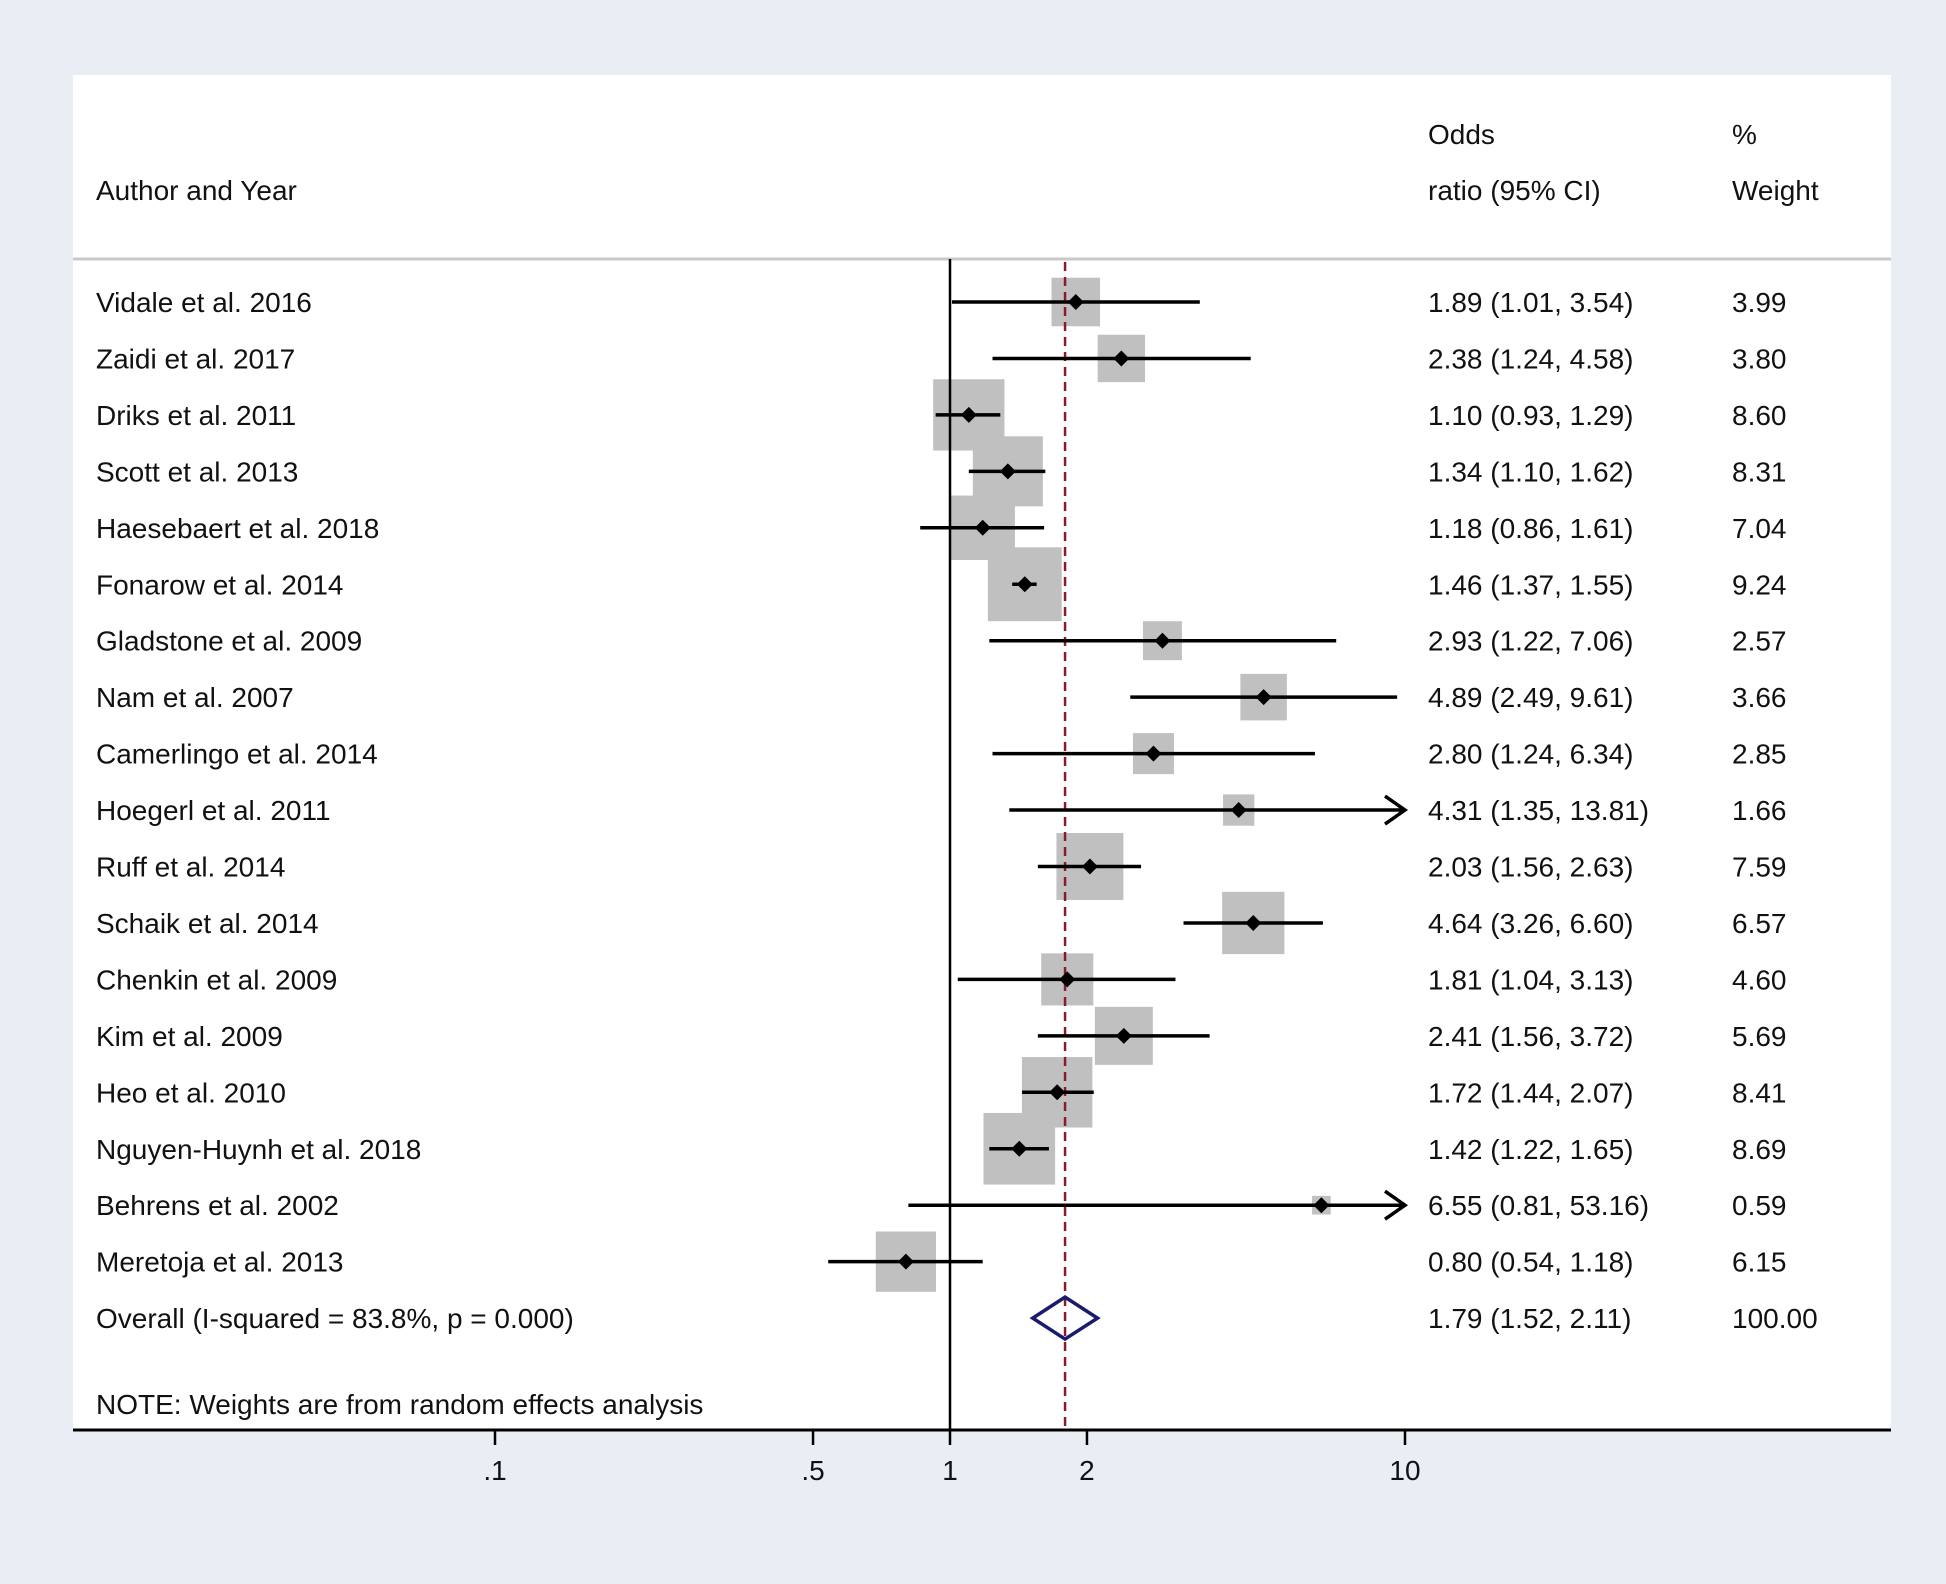  I want to click on study-weight: 8.69, so click(1759, 1149).